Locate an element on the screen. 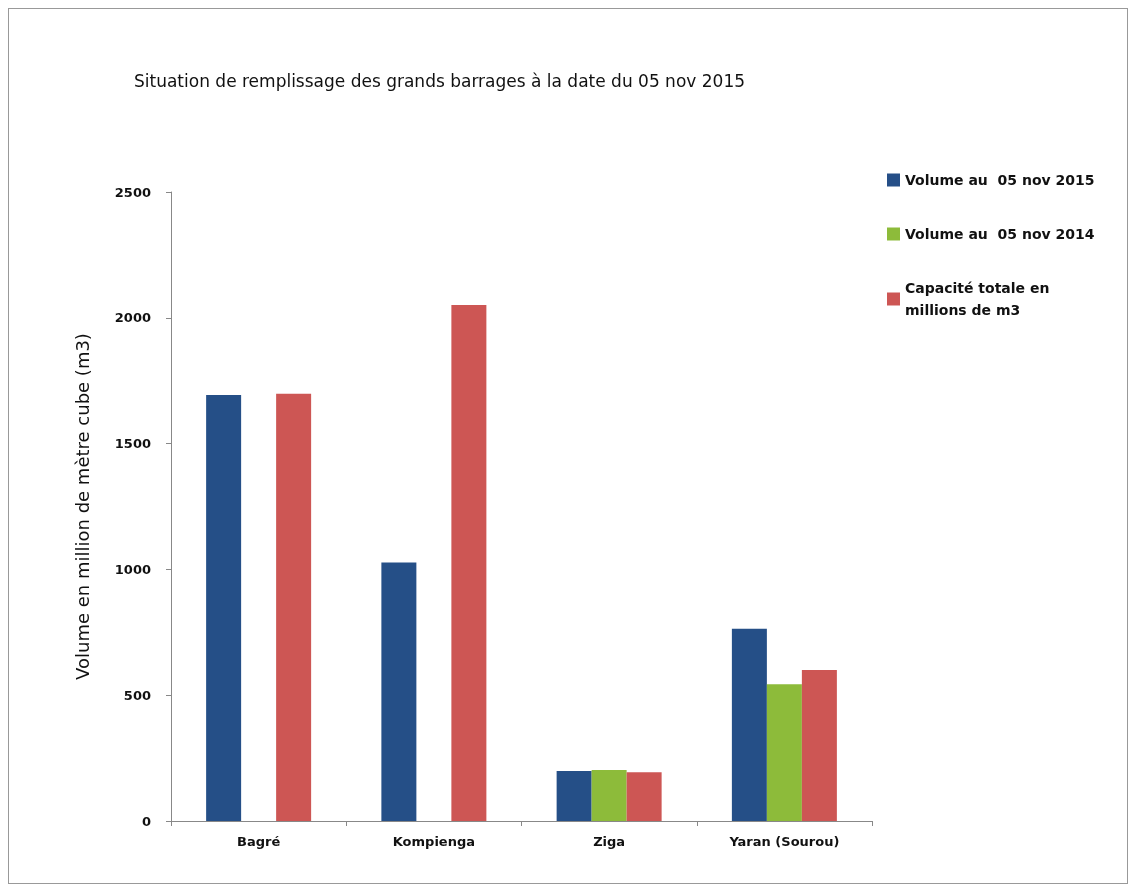  x-tick-label: Yaran (Sourou) is located at coordinates (784, 841).